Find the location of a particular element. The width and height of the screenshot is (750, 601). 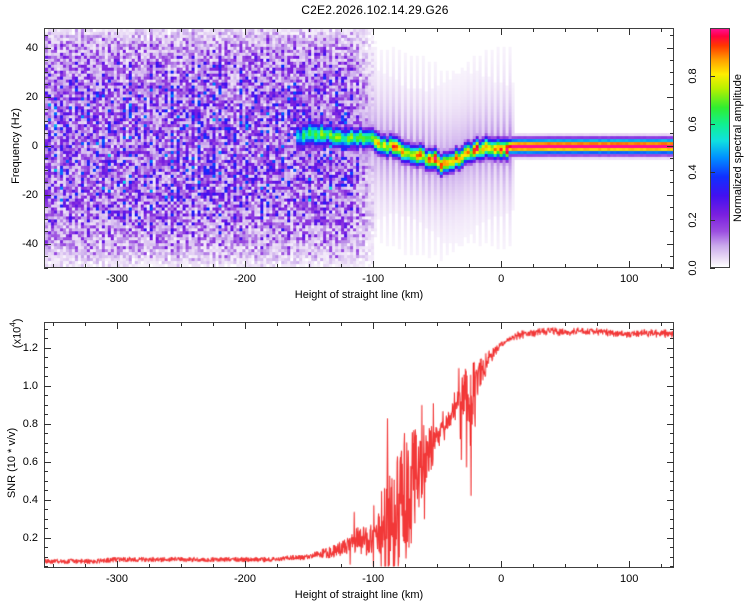

ytick-label: 20 is located at coordinates (31, 96).